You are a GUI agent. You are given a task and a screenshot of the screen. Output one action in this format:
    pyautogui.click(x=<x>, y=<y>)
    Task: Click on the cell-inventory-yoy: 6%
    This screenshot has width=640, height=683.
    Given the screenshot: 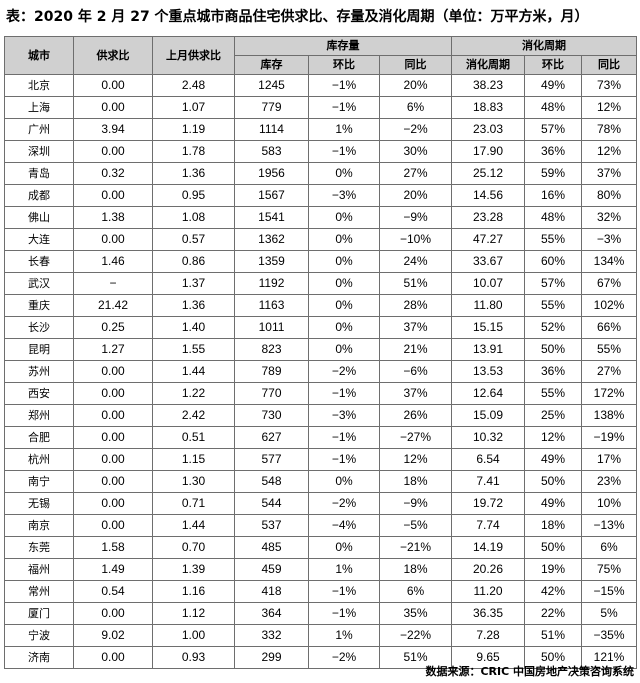 What is the action you would take?
    pyautogui.click(x=415, y=591)
    